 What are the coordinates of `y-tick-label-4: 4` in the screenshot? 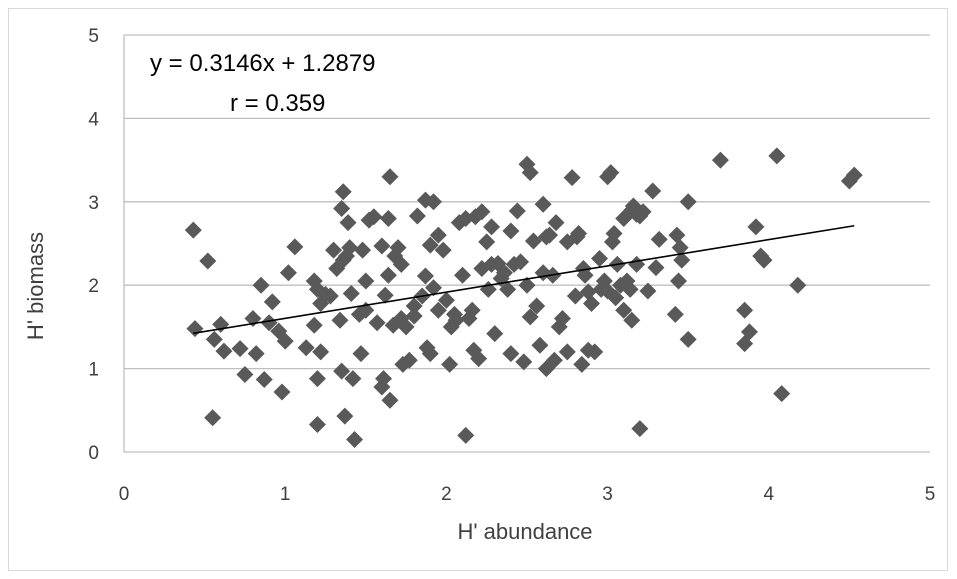 It's located at (93, 119).